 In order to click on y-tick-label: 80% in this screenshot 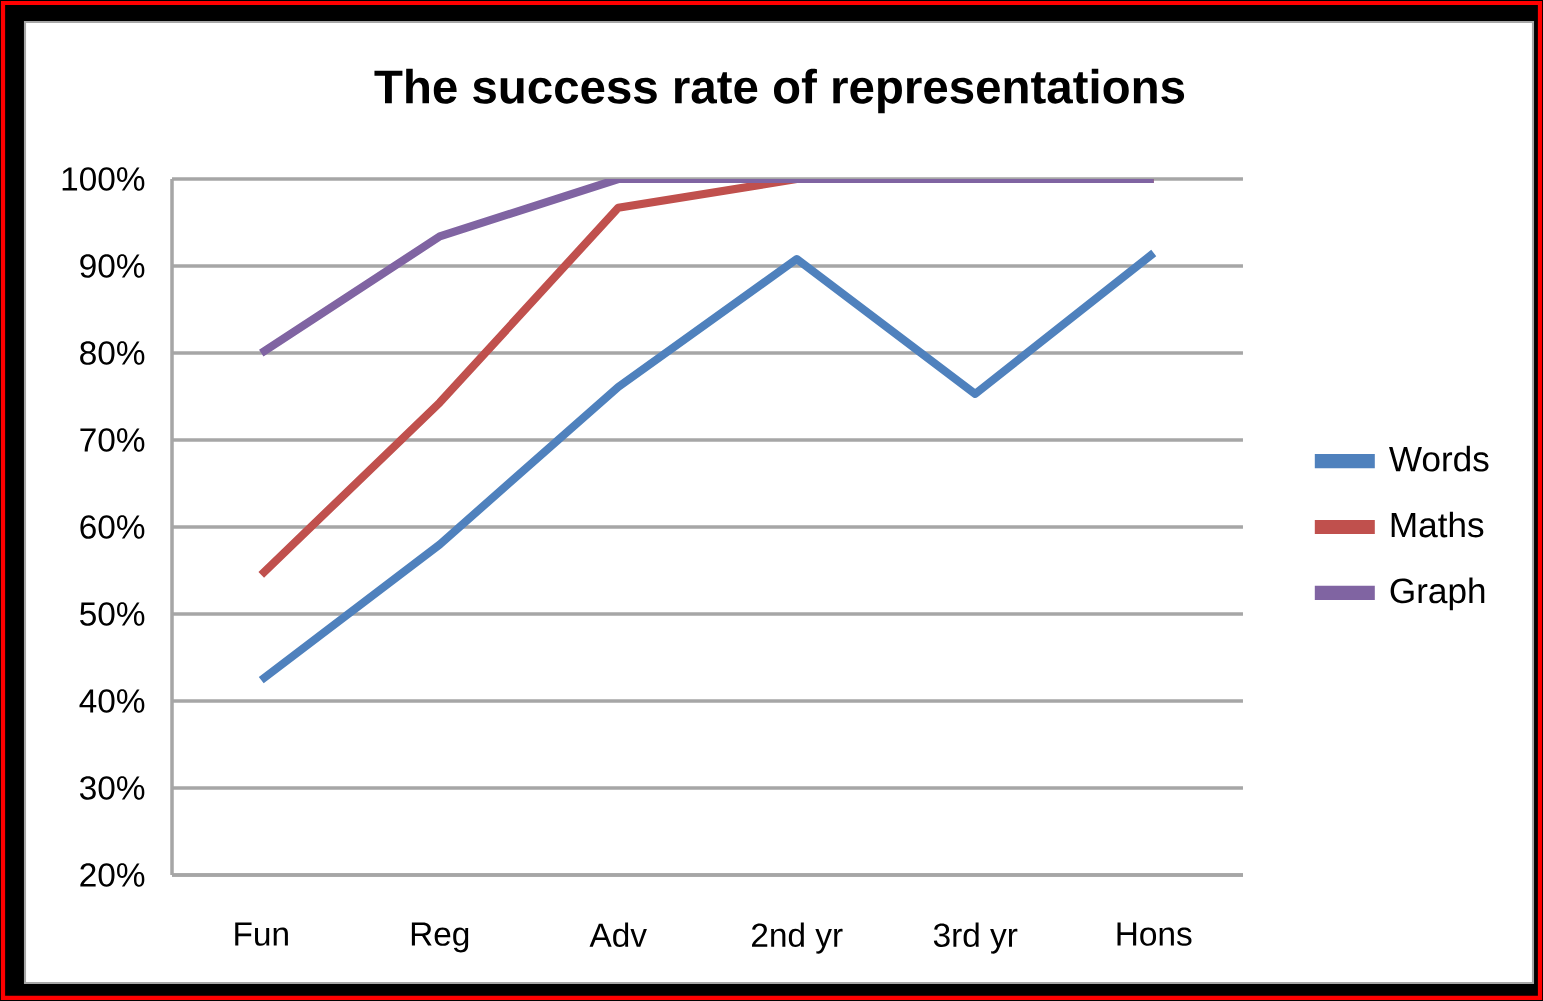, I will do `click(112, 353)`.